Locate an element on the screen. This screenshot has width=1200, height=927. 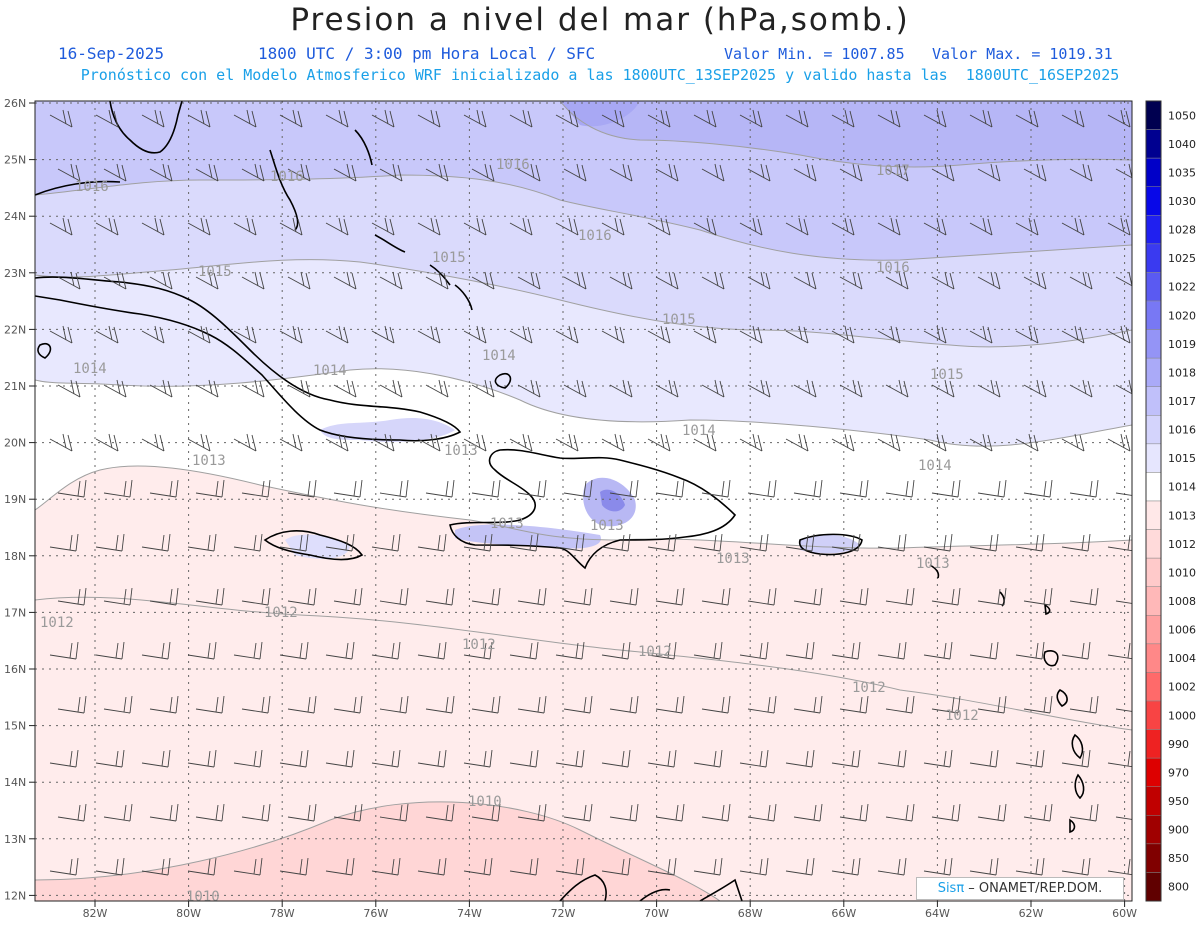
isobar-label: 1015 is located at coordinates (947, 375).